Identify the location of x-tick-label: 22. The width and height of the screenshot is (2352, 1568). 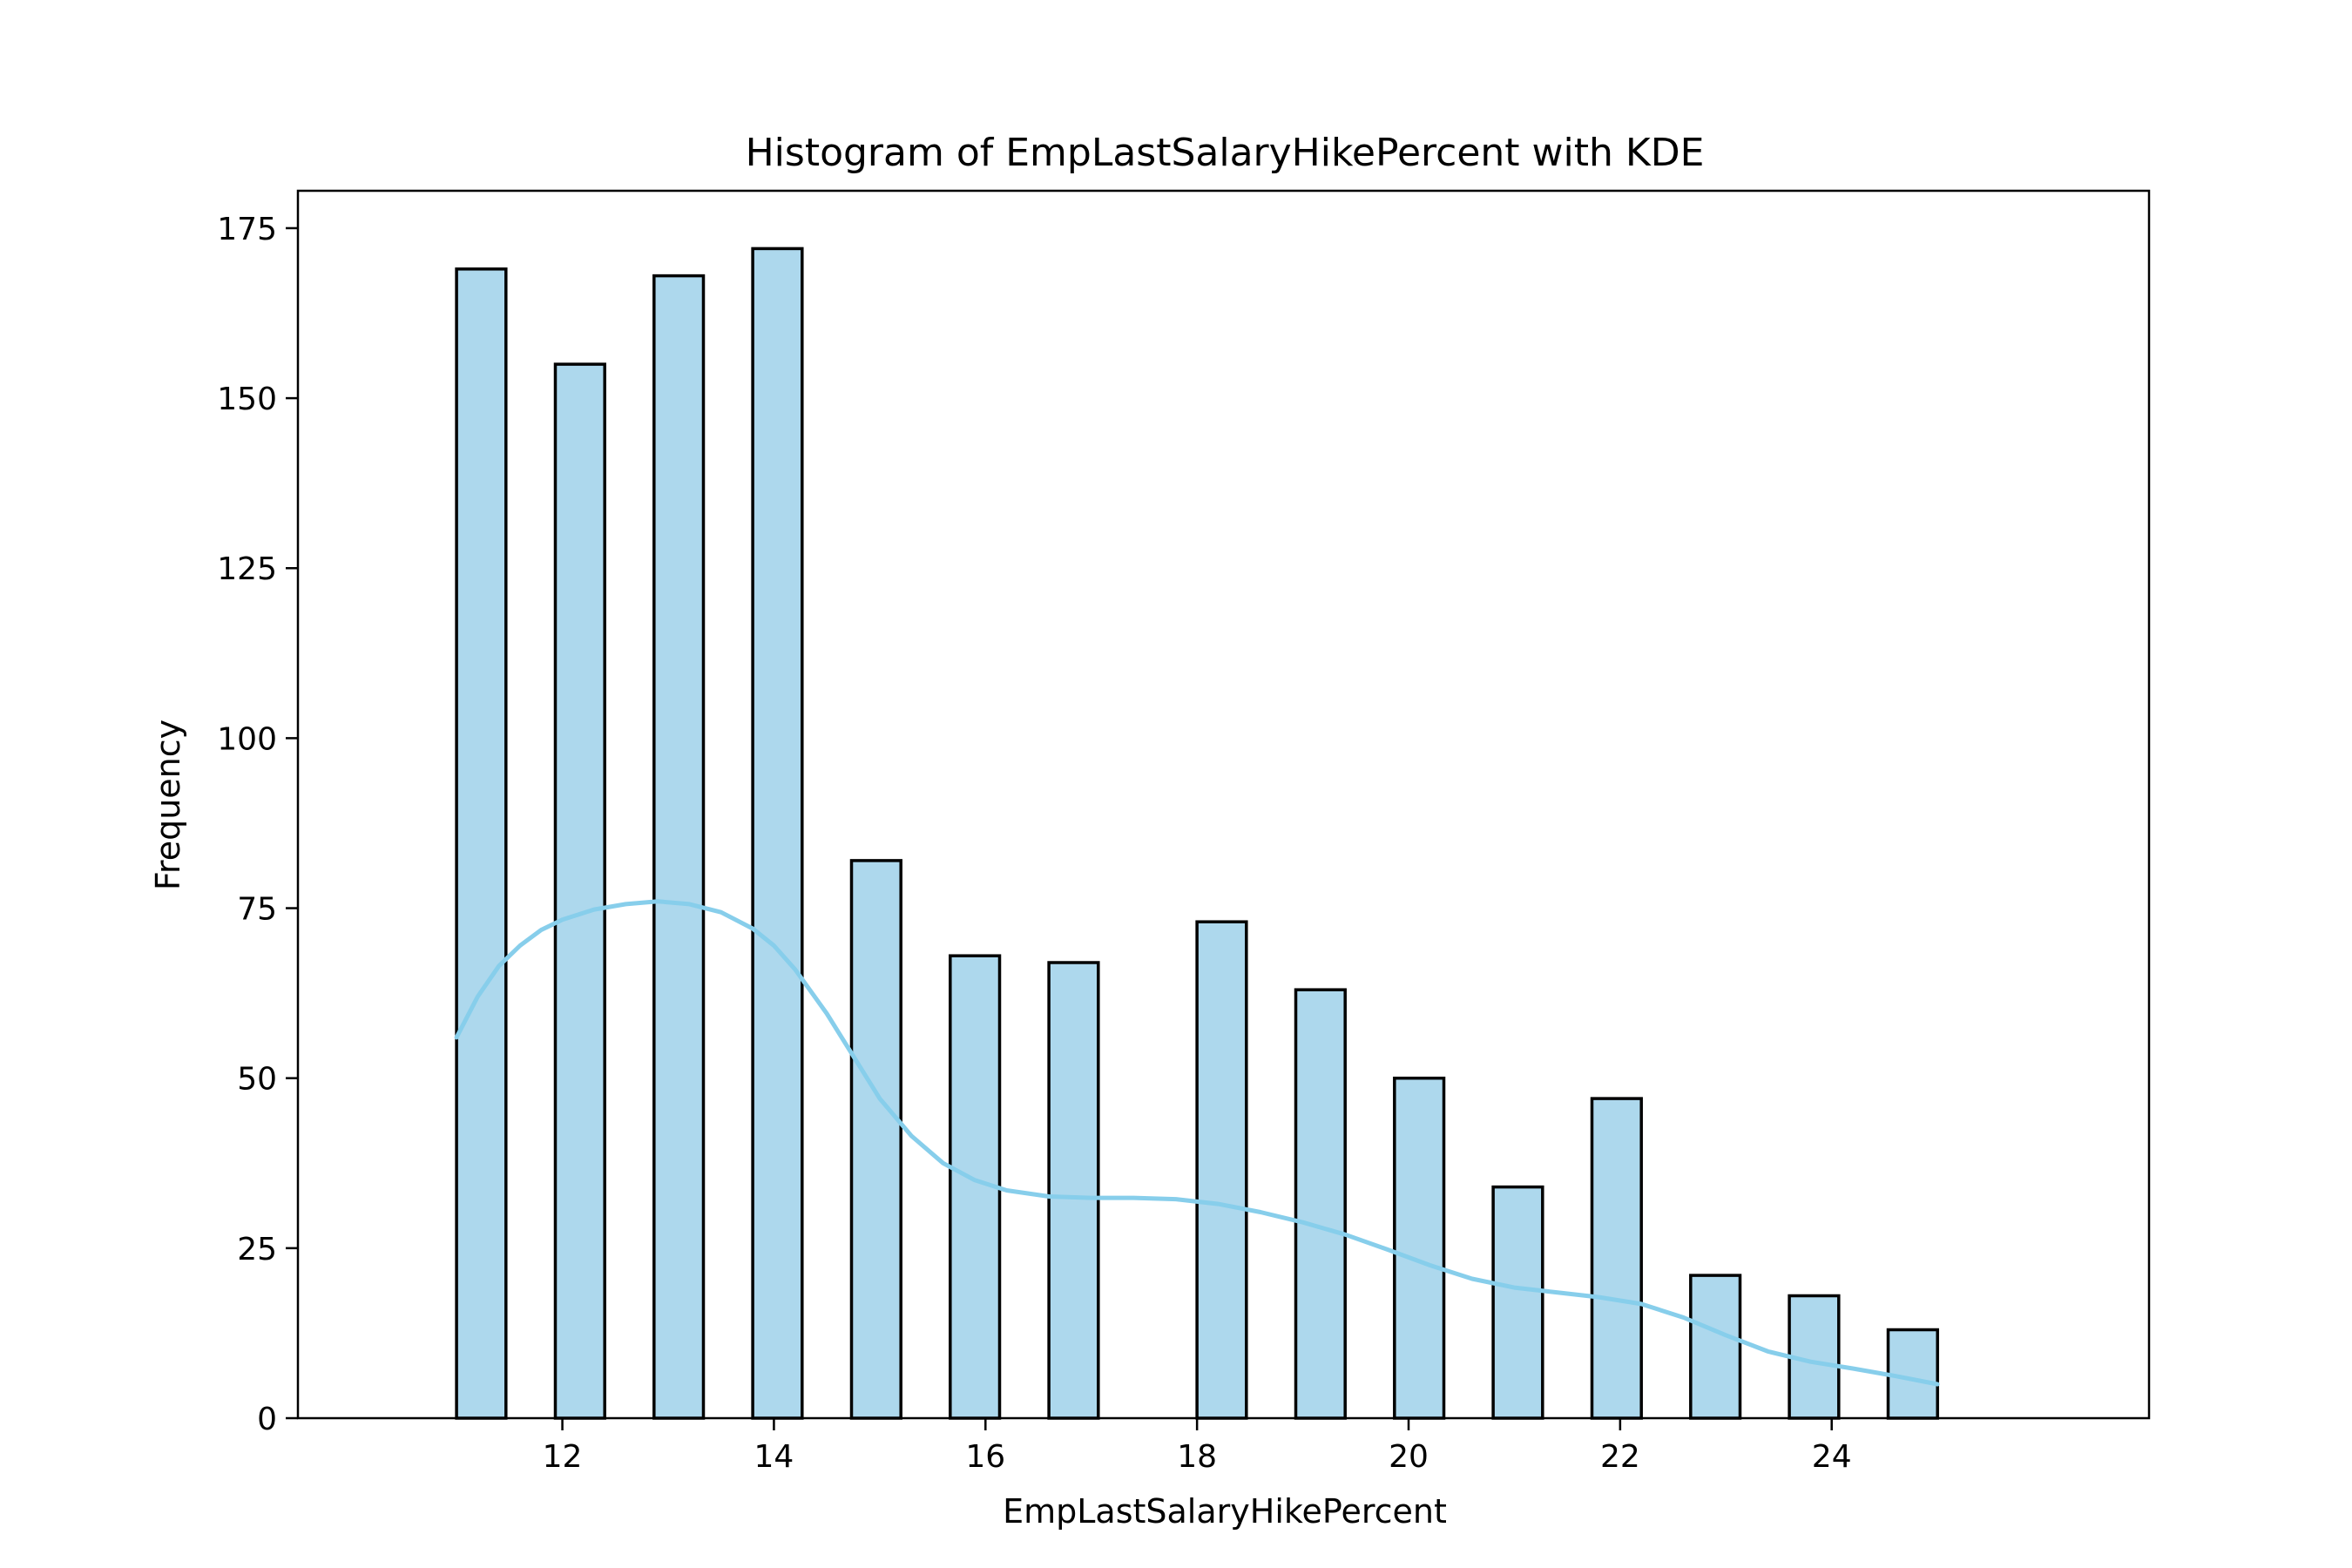
(1620, 1457).